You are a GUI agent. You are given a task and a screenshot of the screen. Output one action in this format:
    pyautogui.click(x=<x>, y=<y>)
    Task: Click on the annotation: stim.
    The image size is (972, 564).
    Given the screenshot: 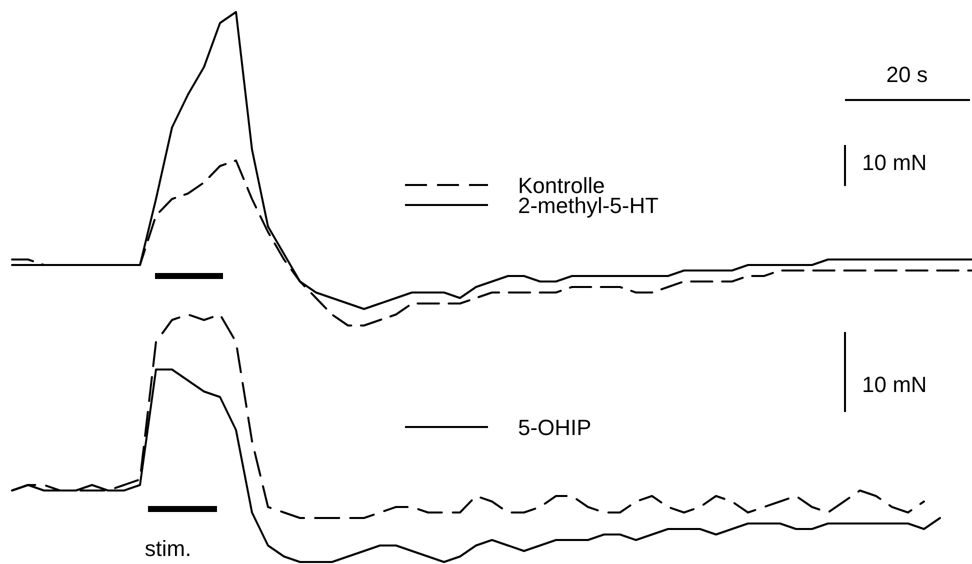 What is the action you would take?
    pyautogui.click(x=168, y=548)
    